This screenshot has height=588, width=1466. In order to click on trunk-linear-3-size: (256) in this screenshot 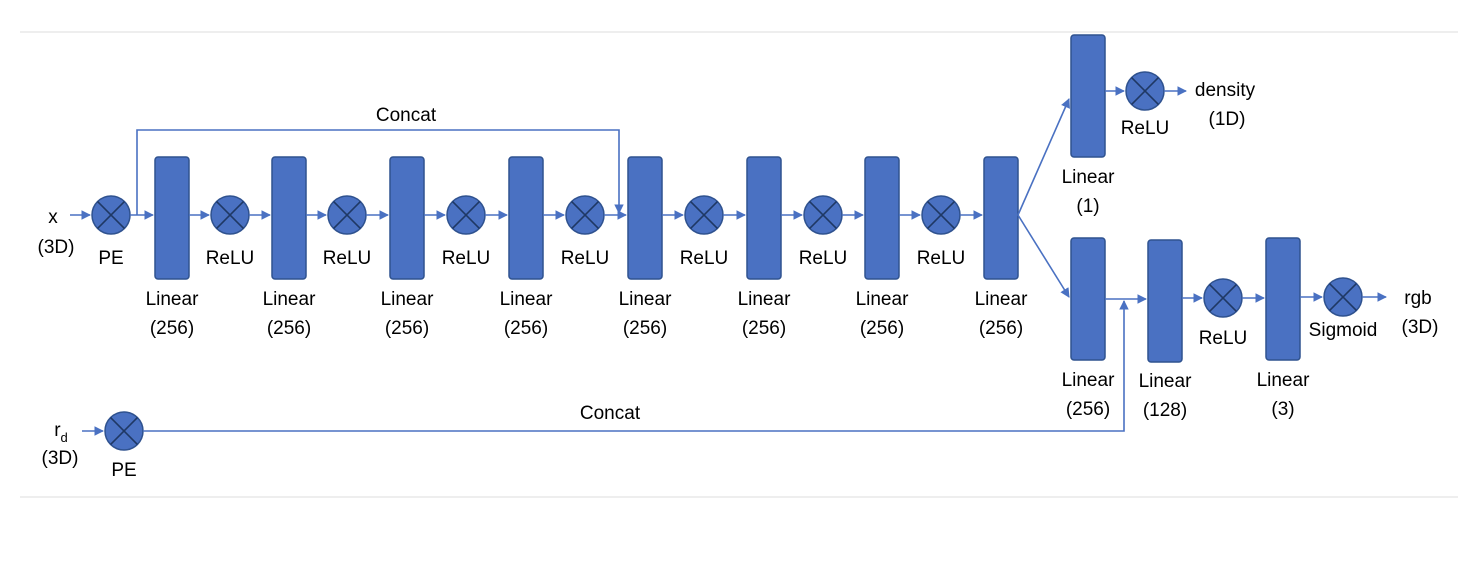, I will do `click(407, 328)`.